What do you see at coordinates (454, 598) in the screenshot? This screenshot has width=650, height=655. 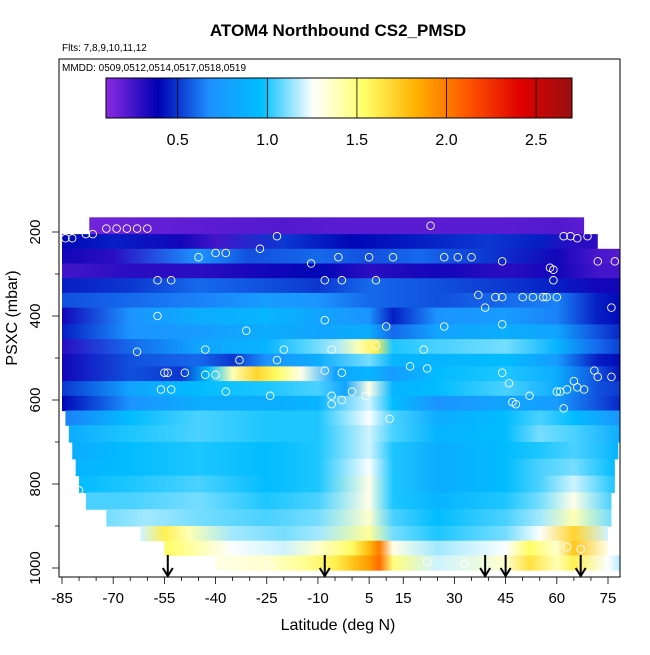 I see `x-tick-label: 30` at bounding box center [454, 598].